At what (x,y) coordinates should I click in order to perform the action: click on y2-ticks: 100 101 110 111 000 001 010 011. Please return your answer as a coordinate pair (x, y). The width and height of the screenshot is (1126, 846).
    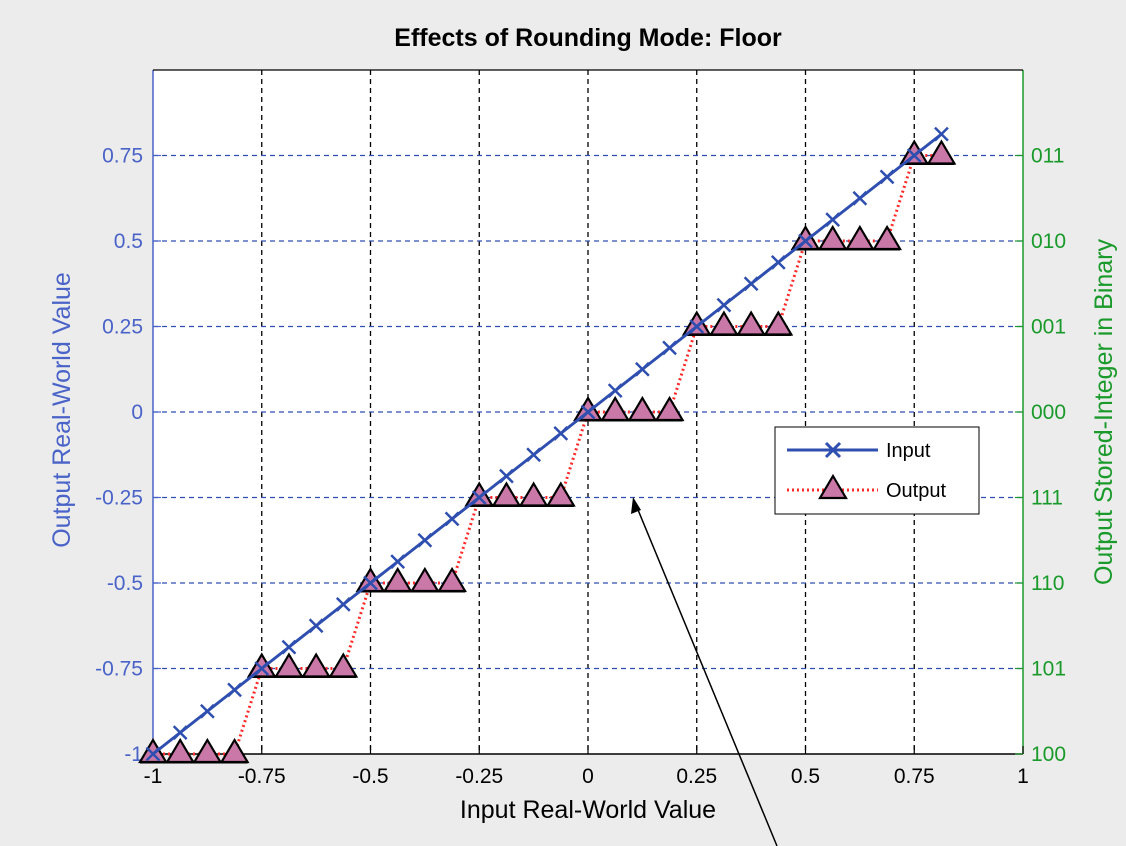
    Looking at the image, I should click on (1040, 455).